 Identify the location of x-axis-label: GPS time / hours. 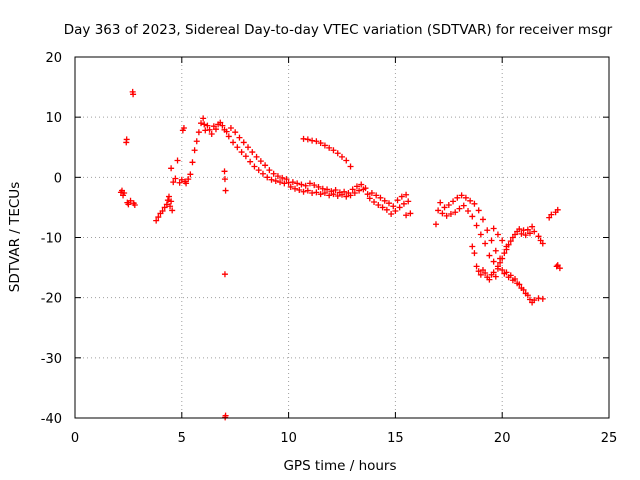
(339, 466).